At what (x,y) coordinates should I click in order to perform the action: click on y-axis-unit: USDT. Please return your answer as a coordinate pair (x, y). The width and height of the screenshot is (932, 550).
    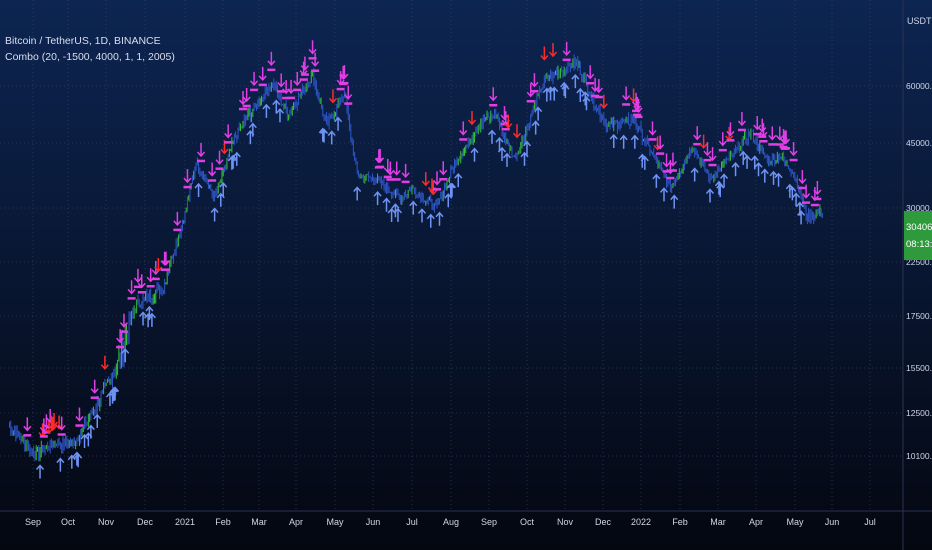
    Looking at the image, I should click on (919, 21).